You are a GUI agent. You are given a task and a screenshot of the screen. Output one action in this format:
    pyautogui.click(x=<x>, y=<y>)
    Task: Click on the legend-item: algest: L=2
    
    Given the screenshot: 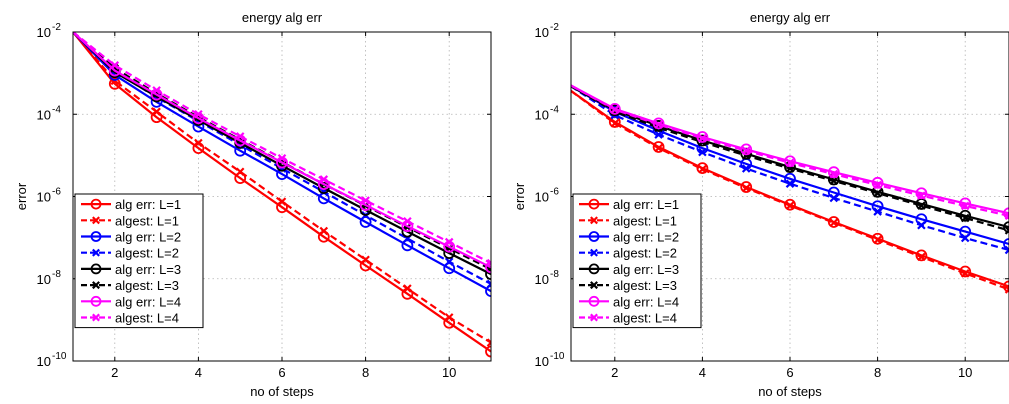 What is the action you would take?
    pyautogui.click(x=628, y=253)
    